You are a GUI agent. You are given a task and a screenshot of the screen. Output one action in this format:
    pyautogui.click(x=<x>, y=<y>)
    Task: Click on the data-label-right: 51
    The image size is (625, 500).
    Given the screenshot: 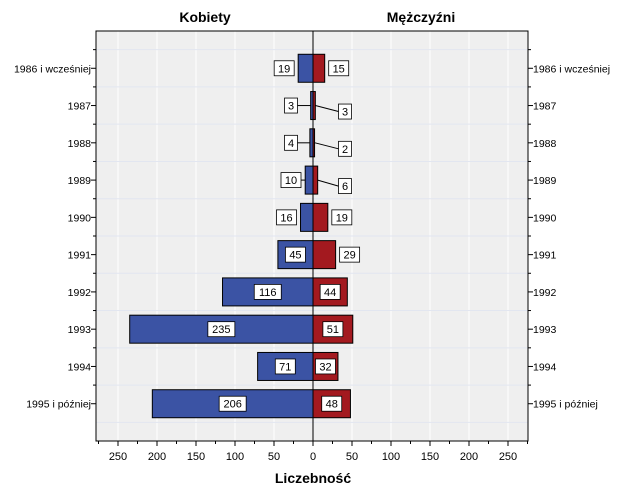 What is the action you would take?
    pyautogui.click(x=333, y=330)
    